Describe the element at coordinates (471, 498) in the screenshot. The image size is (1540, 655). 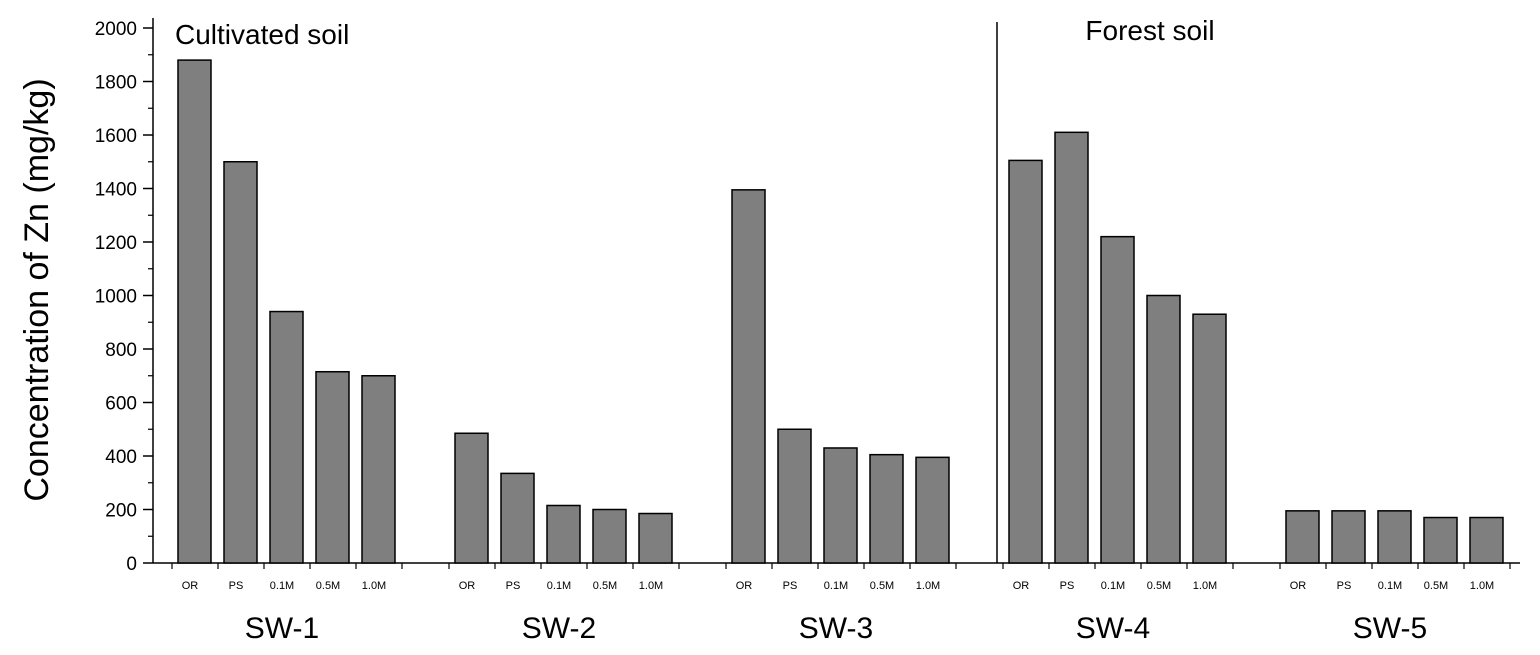
I see `bar-sw-2-or` at that location.